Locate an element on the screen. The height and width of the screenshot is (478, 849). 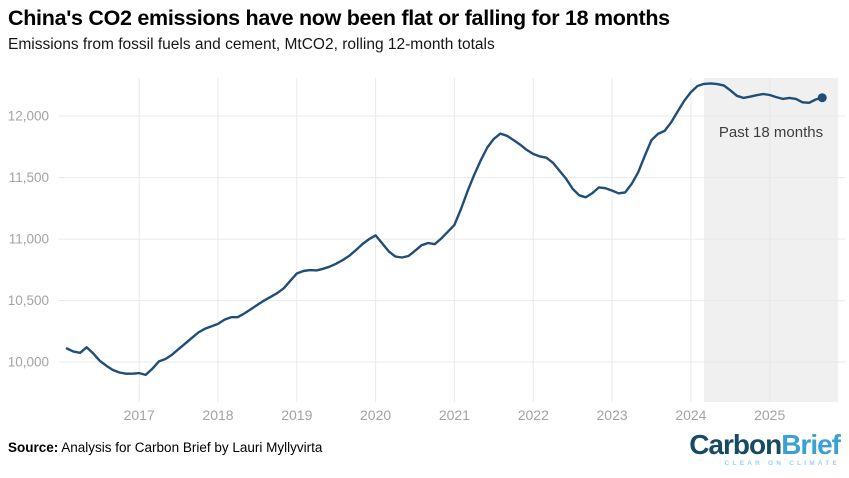
carbonbrief-logo: CarbonBrief CLEAR ON CLIMATE is located at coordinates (765, 448).